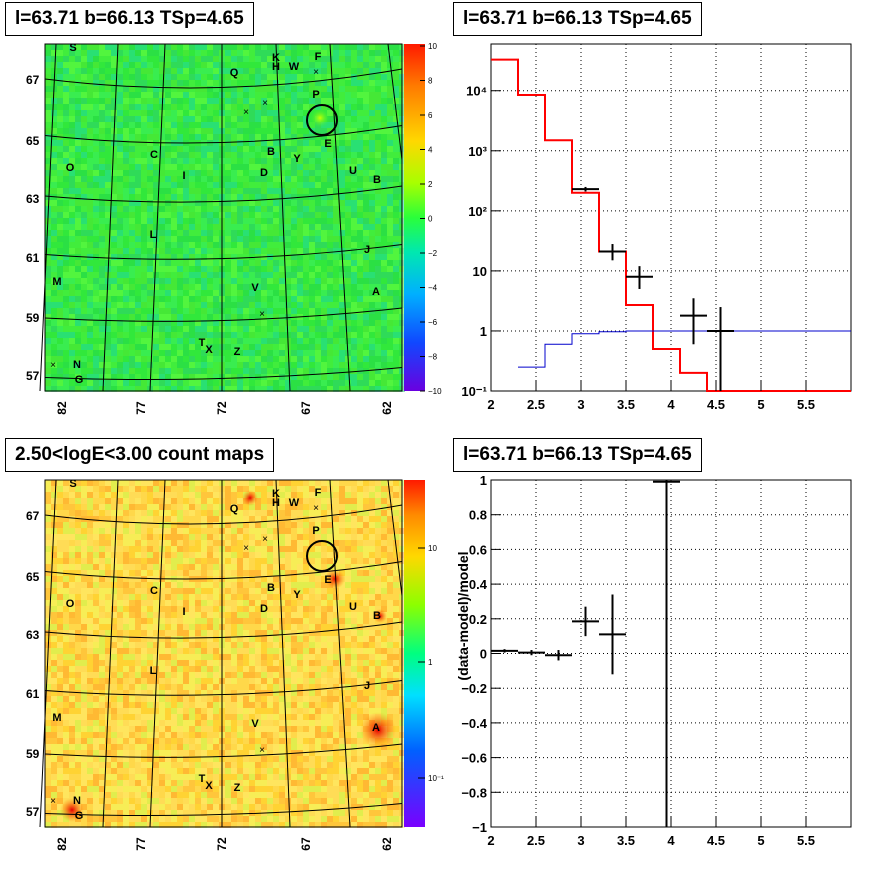 The width and height of the screenshot is (896, 872). Describe the element at coordinates (72, 48) in the screenshot. I see `source-label-S: S` at that location.